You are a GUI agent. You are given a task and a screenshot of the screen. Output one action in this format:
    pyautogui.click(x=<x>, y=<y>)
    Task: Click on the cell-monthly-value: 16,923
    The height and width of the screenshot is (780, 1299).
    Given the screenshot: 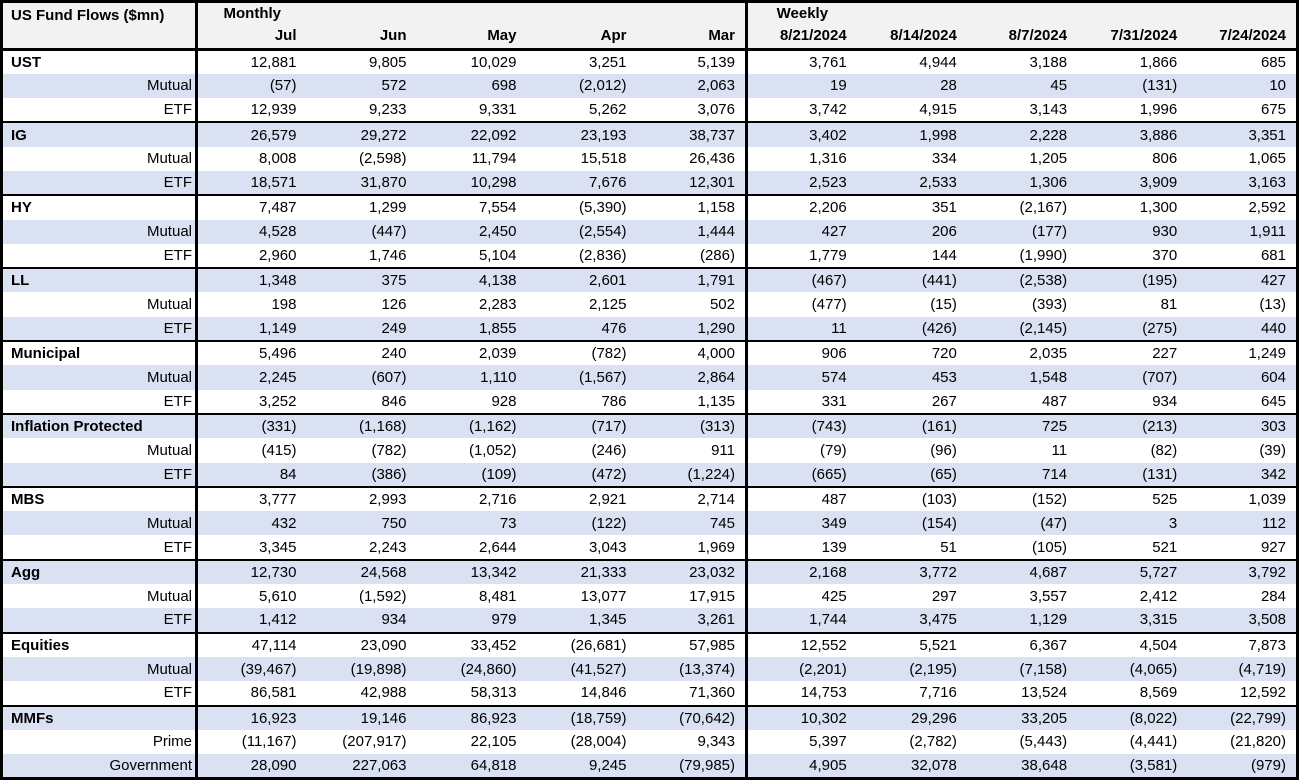 What is the action you would take?
    pyautogui.click(x=251, y=717)
    